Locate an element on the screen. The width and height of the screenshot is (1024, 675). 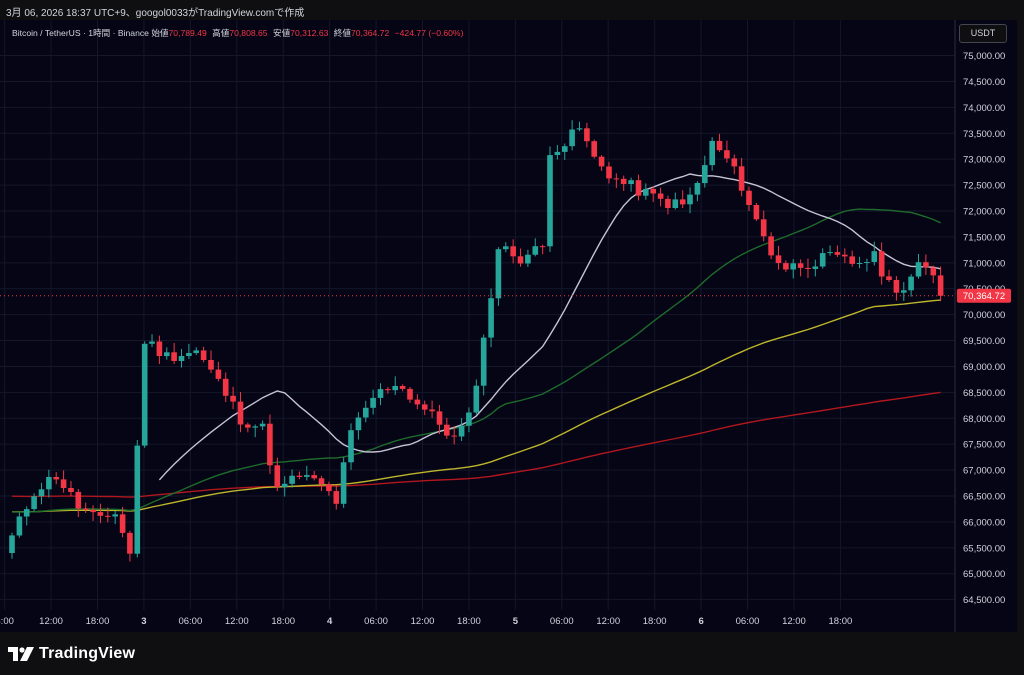
open-label: 始値 is located at coordinates (160, 33).